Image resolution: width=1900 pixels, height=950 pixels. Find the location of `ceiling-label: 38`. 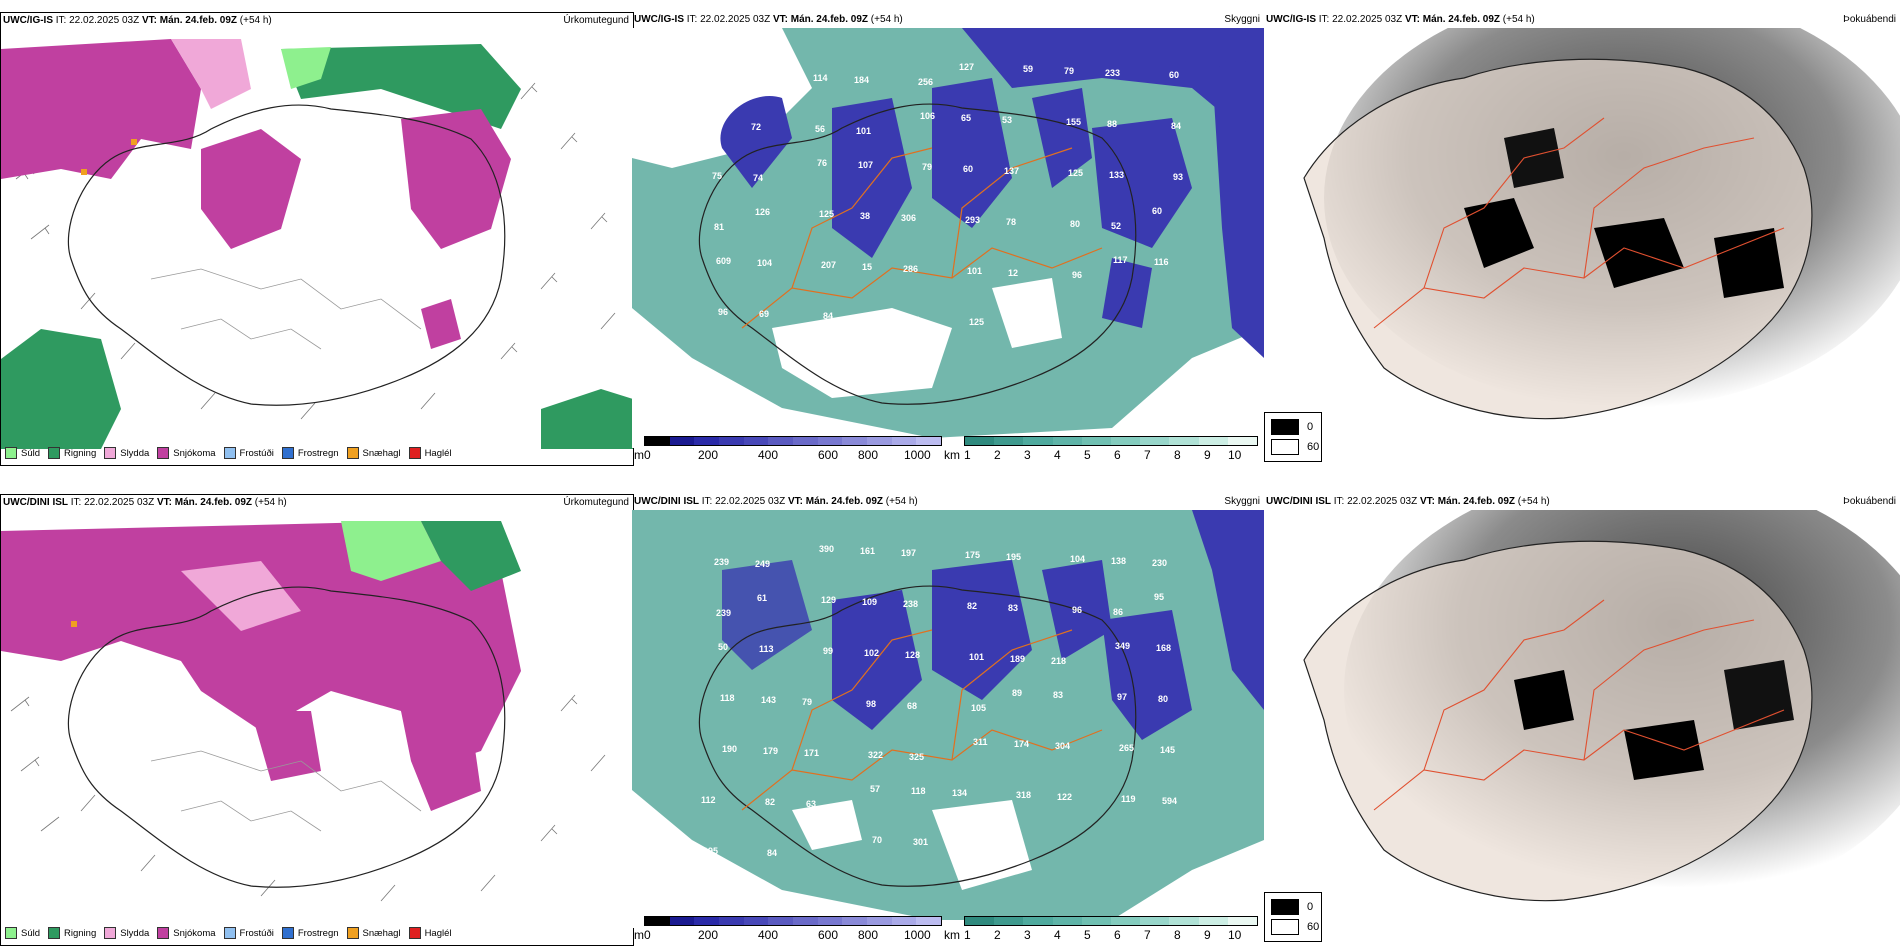

ceiling-label: 38 is located at coordinates (865, 216).